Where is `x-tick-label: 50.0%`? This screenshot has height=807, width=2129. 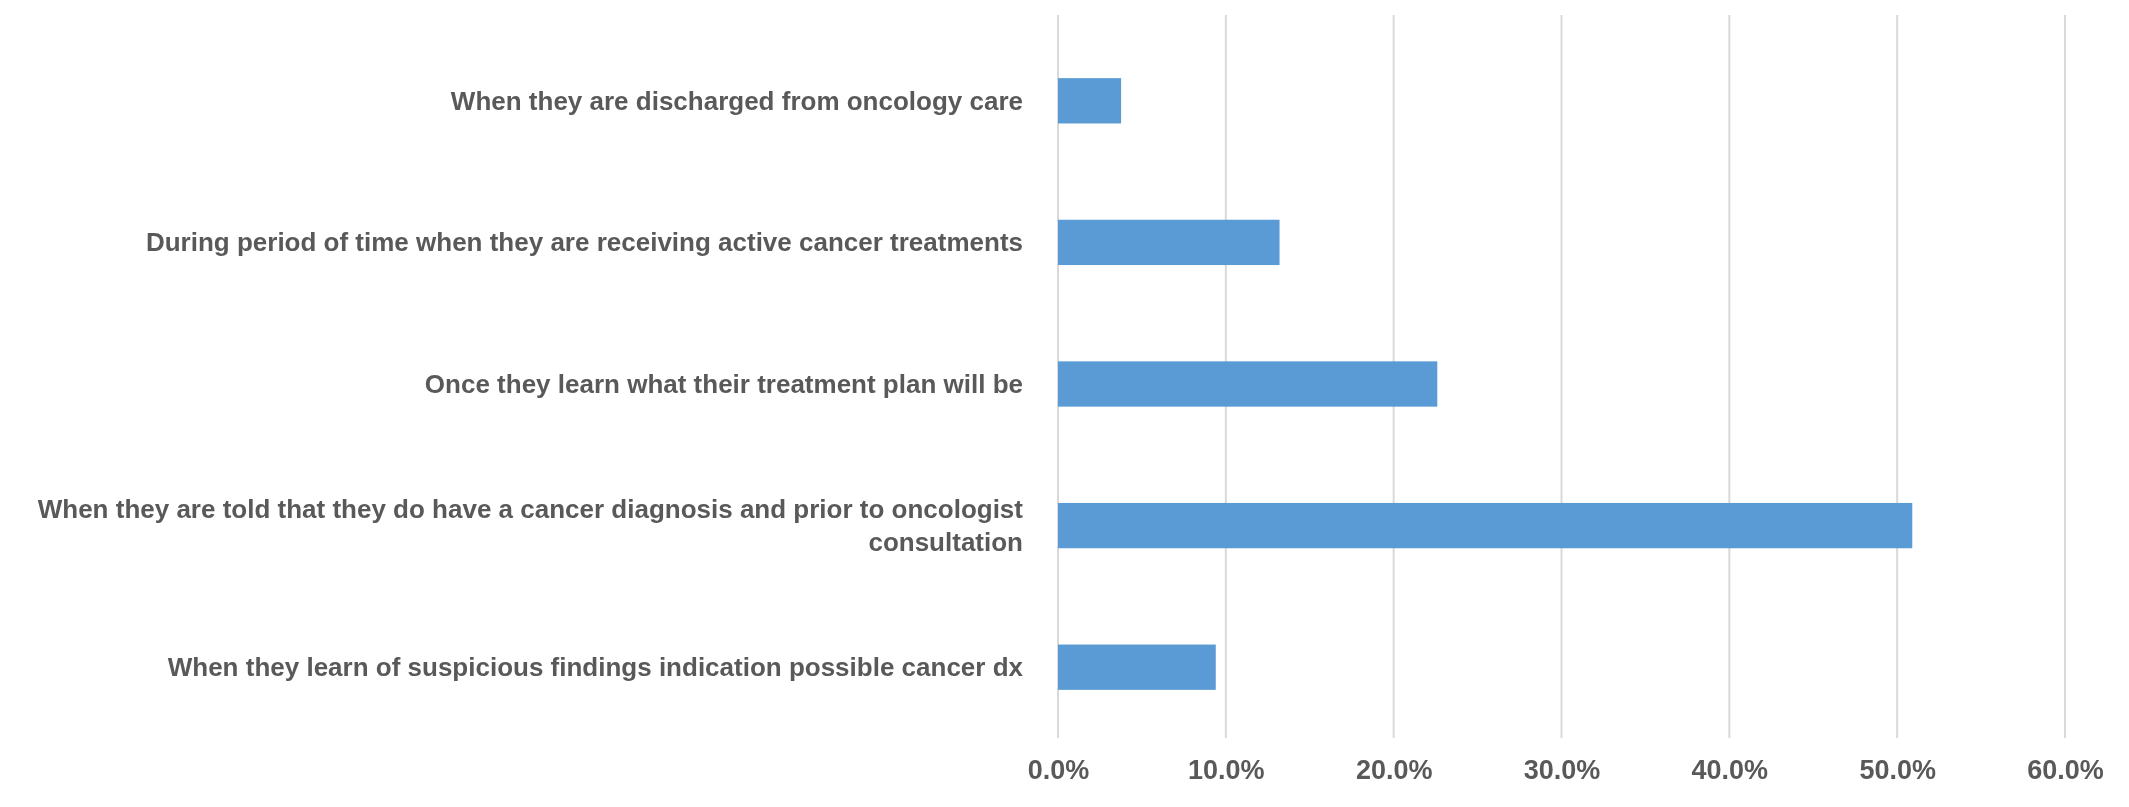
x-tick-label: 50.0% is located at coordinates (1897, 770).